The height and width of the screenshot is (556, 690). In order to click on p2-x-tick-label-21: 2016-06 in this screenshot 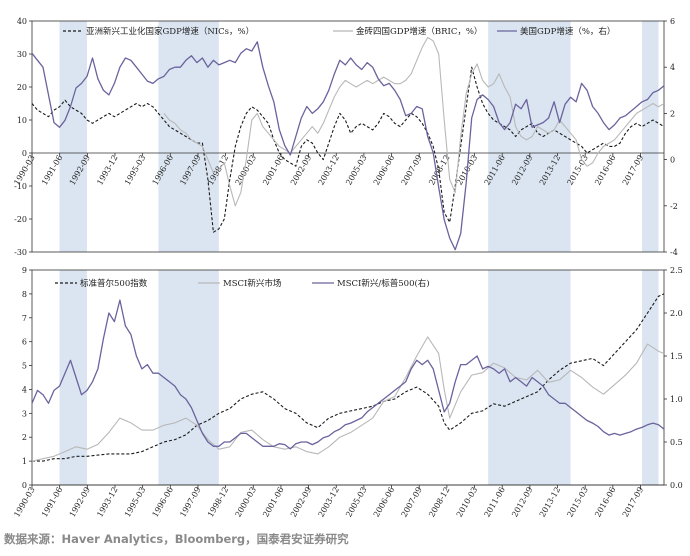, I will do `click(605, 502)`.